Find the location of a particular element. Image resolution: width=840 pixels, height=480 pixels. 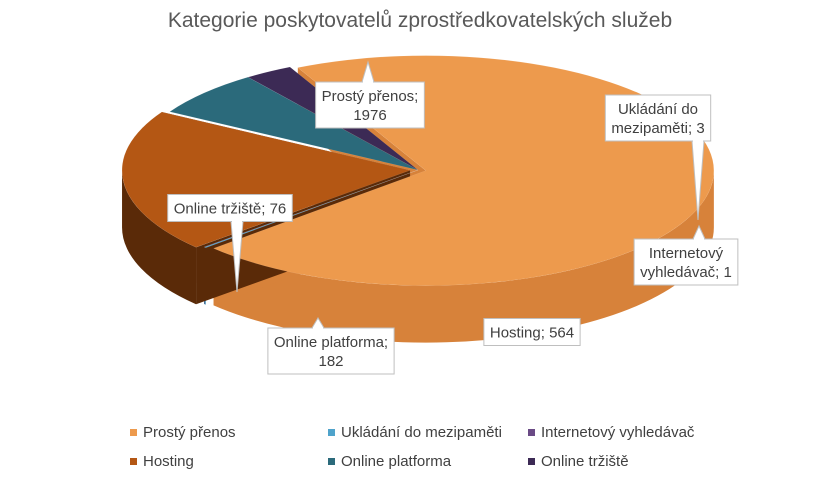

data-label-3: Hosting; 564 is located at coordinates (532, 332).